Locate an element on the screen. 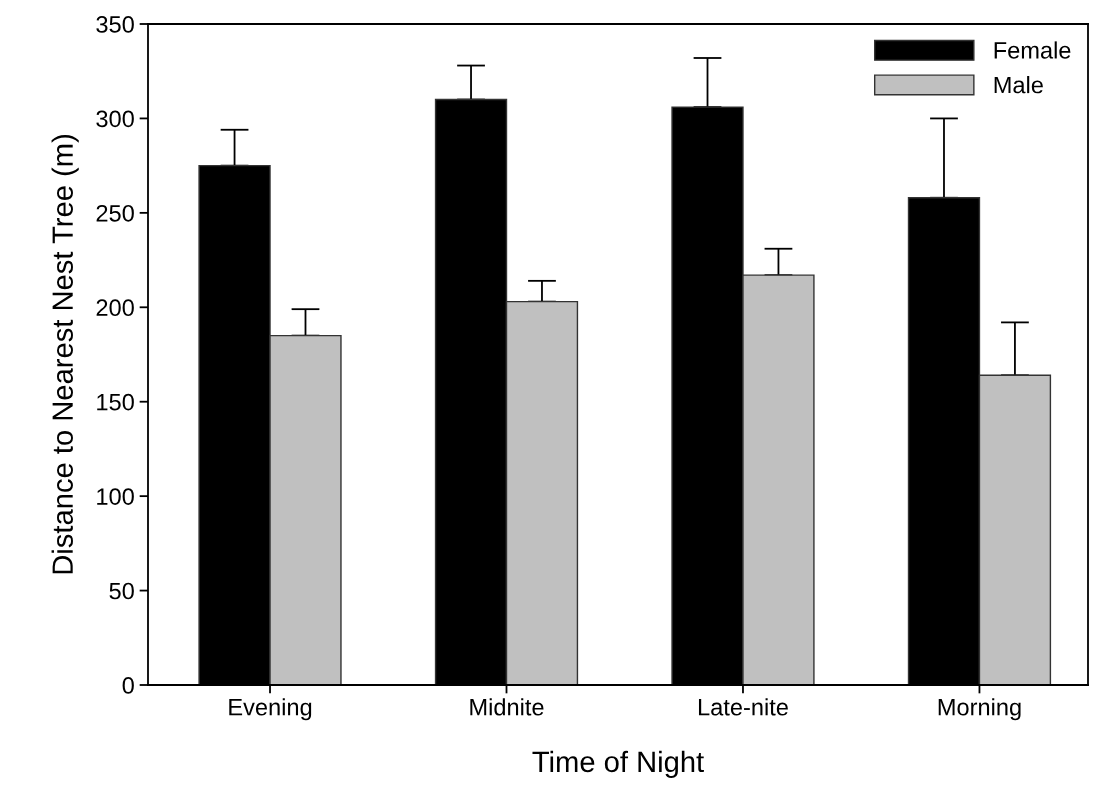 The width and height of the screenshot is (1096, 812). legend-label: Female is located at coordinates (1032, 50).